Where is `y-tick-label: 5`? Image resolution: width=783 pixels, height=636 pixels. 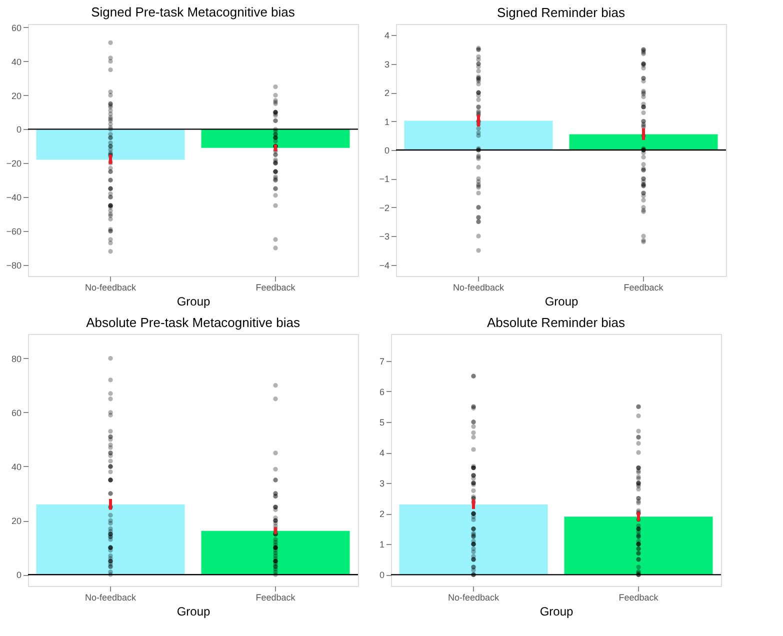
y-tick-label: 5 is located at coordinates (381, 422).